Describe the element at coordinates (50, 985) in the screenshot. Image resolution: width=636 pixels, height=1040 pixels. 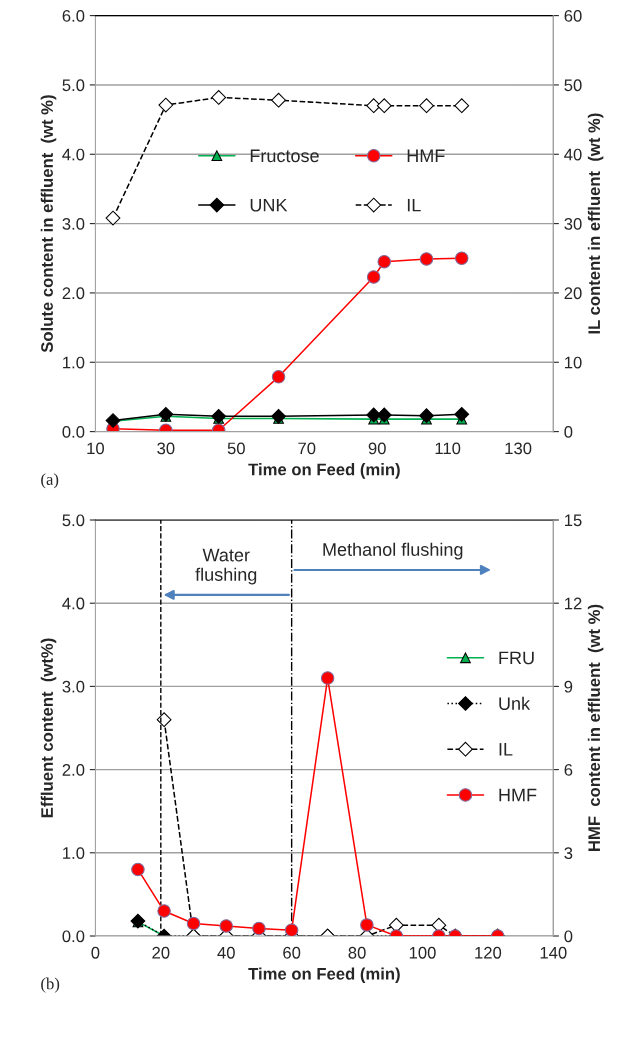
I see `text: (b)` at that location.